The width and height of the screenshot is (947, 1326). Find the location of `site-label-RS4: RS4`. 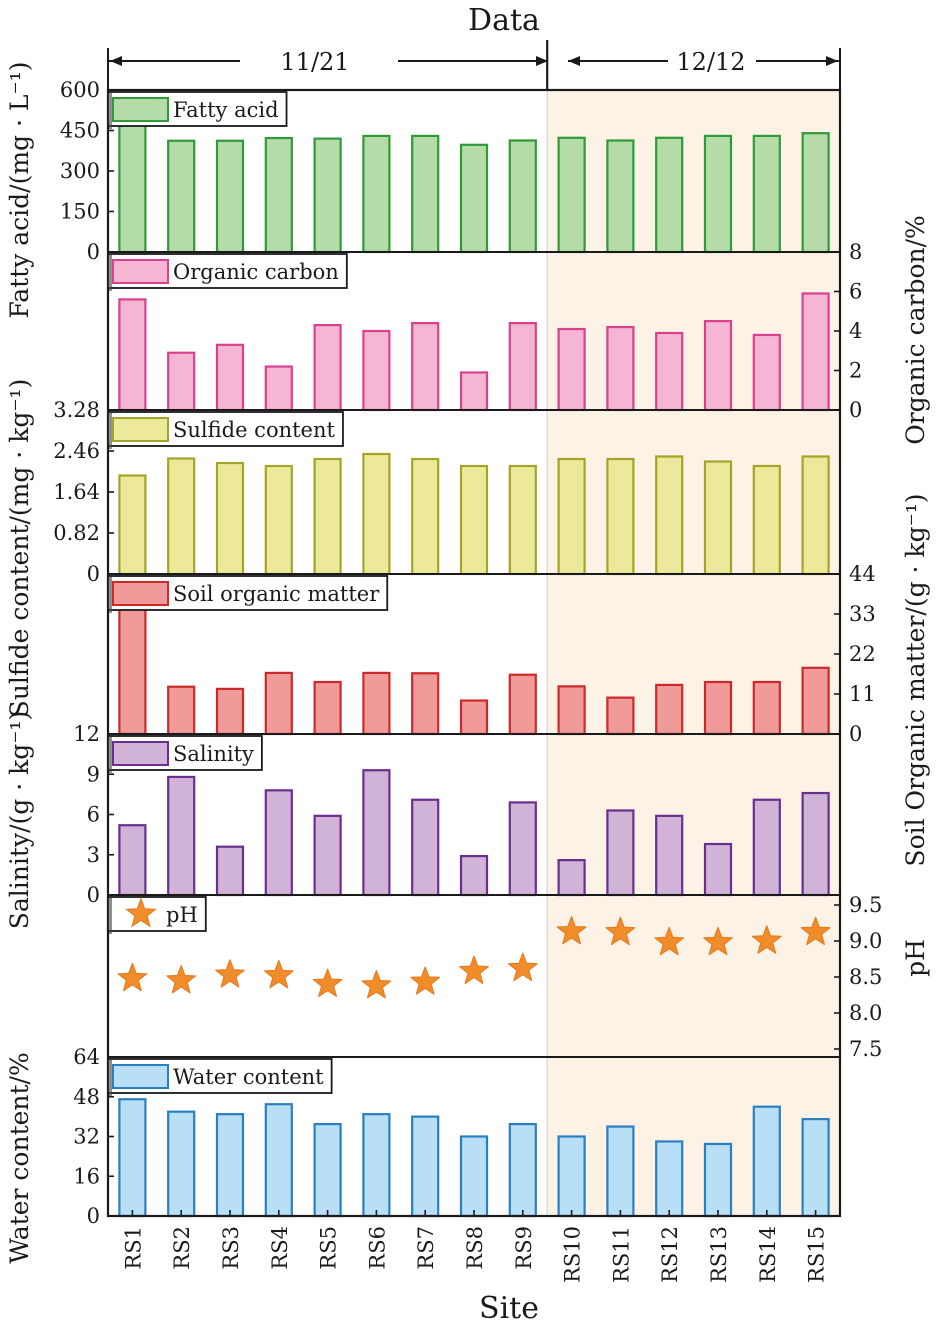

site-label-RS4: RS4 is located at coordinates (280, 1248).